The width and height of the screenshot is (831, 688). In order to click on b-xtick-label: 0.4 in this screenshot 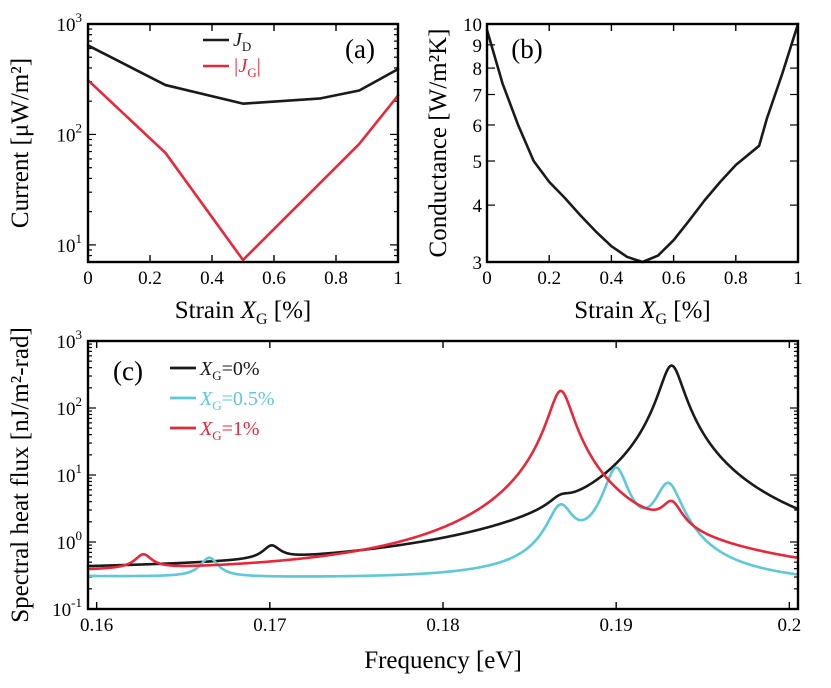, I will do `click(612, 278)`.